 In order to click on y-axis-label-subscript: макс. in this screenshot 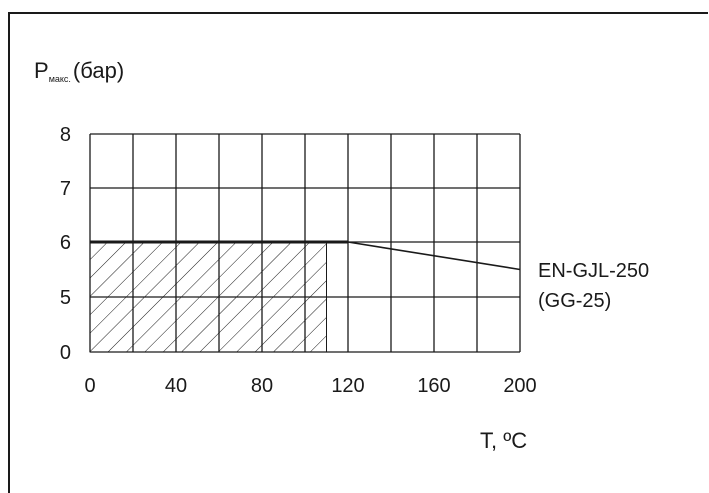, I will do `click(59, 79)`.